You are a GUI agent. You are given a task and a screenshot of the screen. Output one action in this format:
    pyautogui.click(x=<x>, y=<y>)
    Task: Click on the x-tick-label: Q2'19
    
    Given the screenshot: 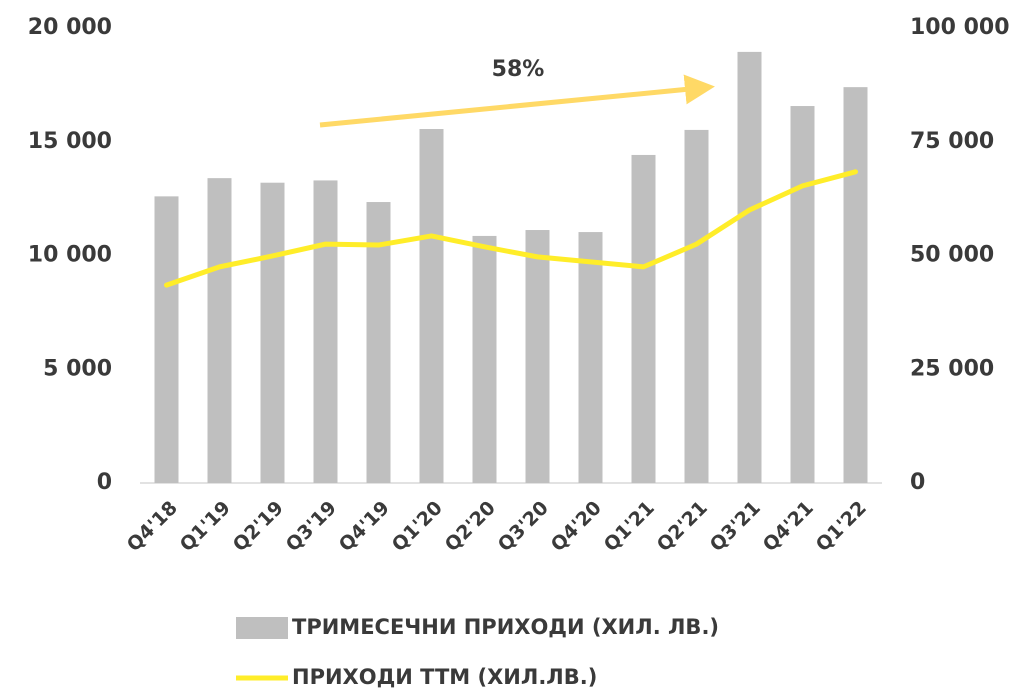 What is the action you would take?
    pyautogui.click(x=258, y=526)
    